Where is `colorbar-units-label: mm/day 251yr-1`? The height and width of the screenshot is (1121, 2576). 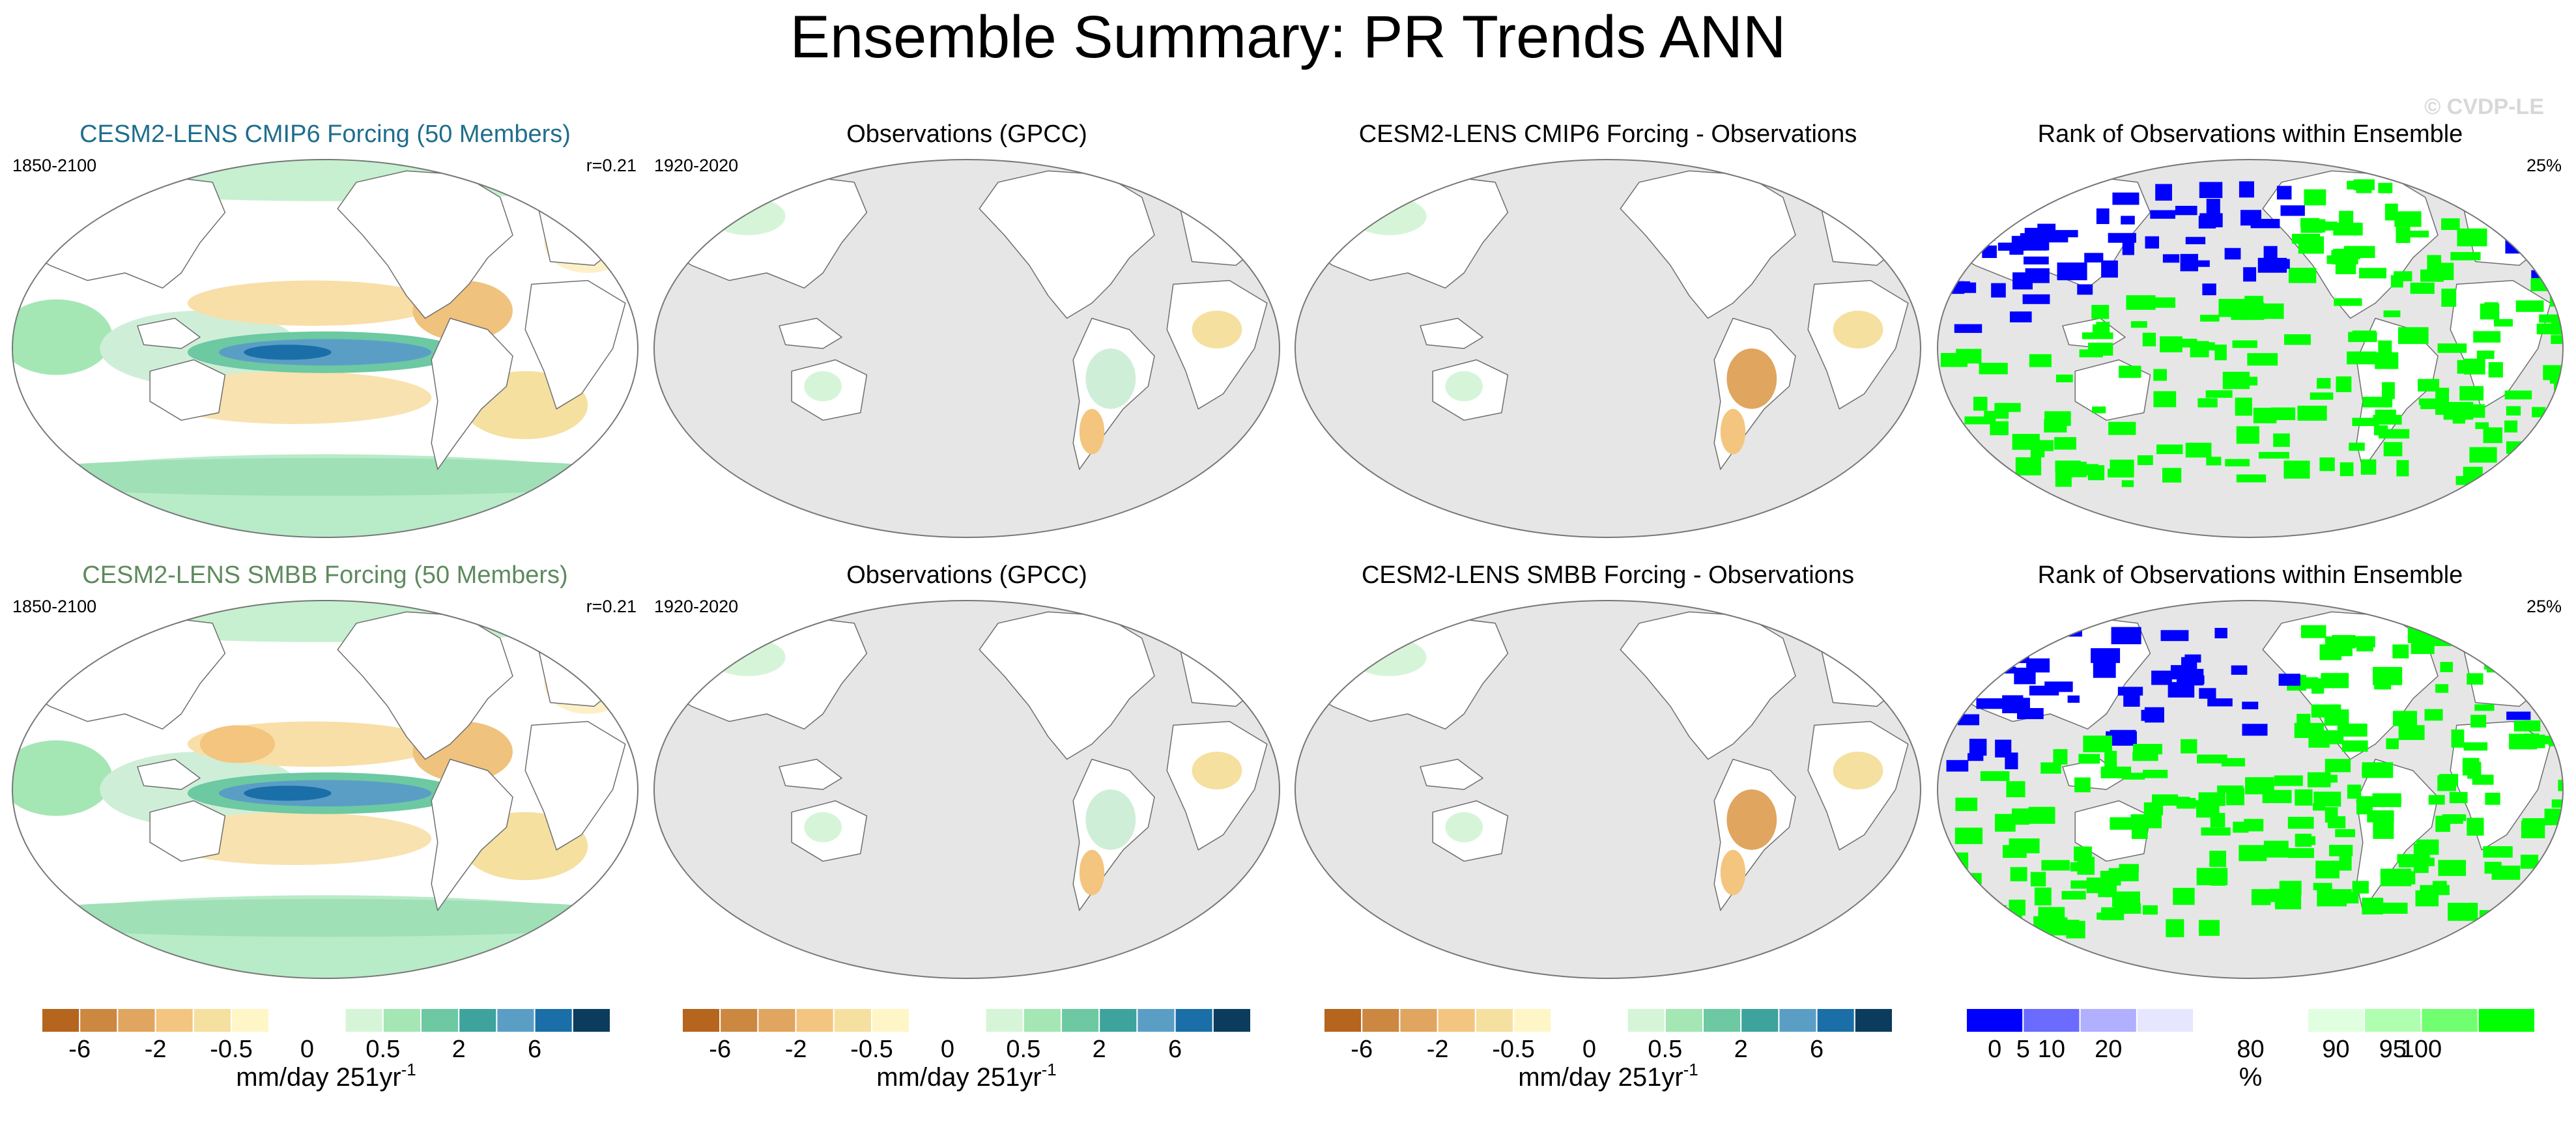 colorbar-units-label: mm/day 251yr-1 is located at coordinates (1608, 1076).